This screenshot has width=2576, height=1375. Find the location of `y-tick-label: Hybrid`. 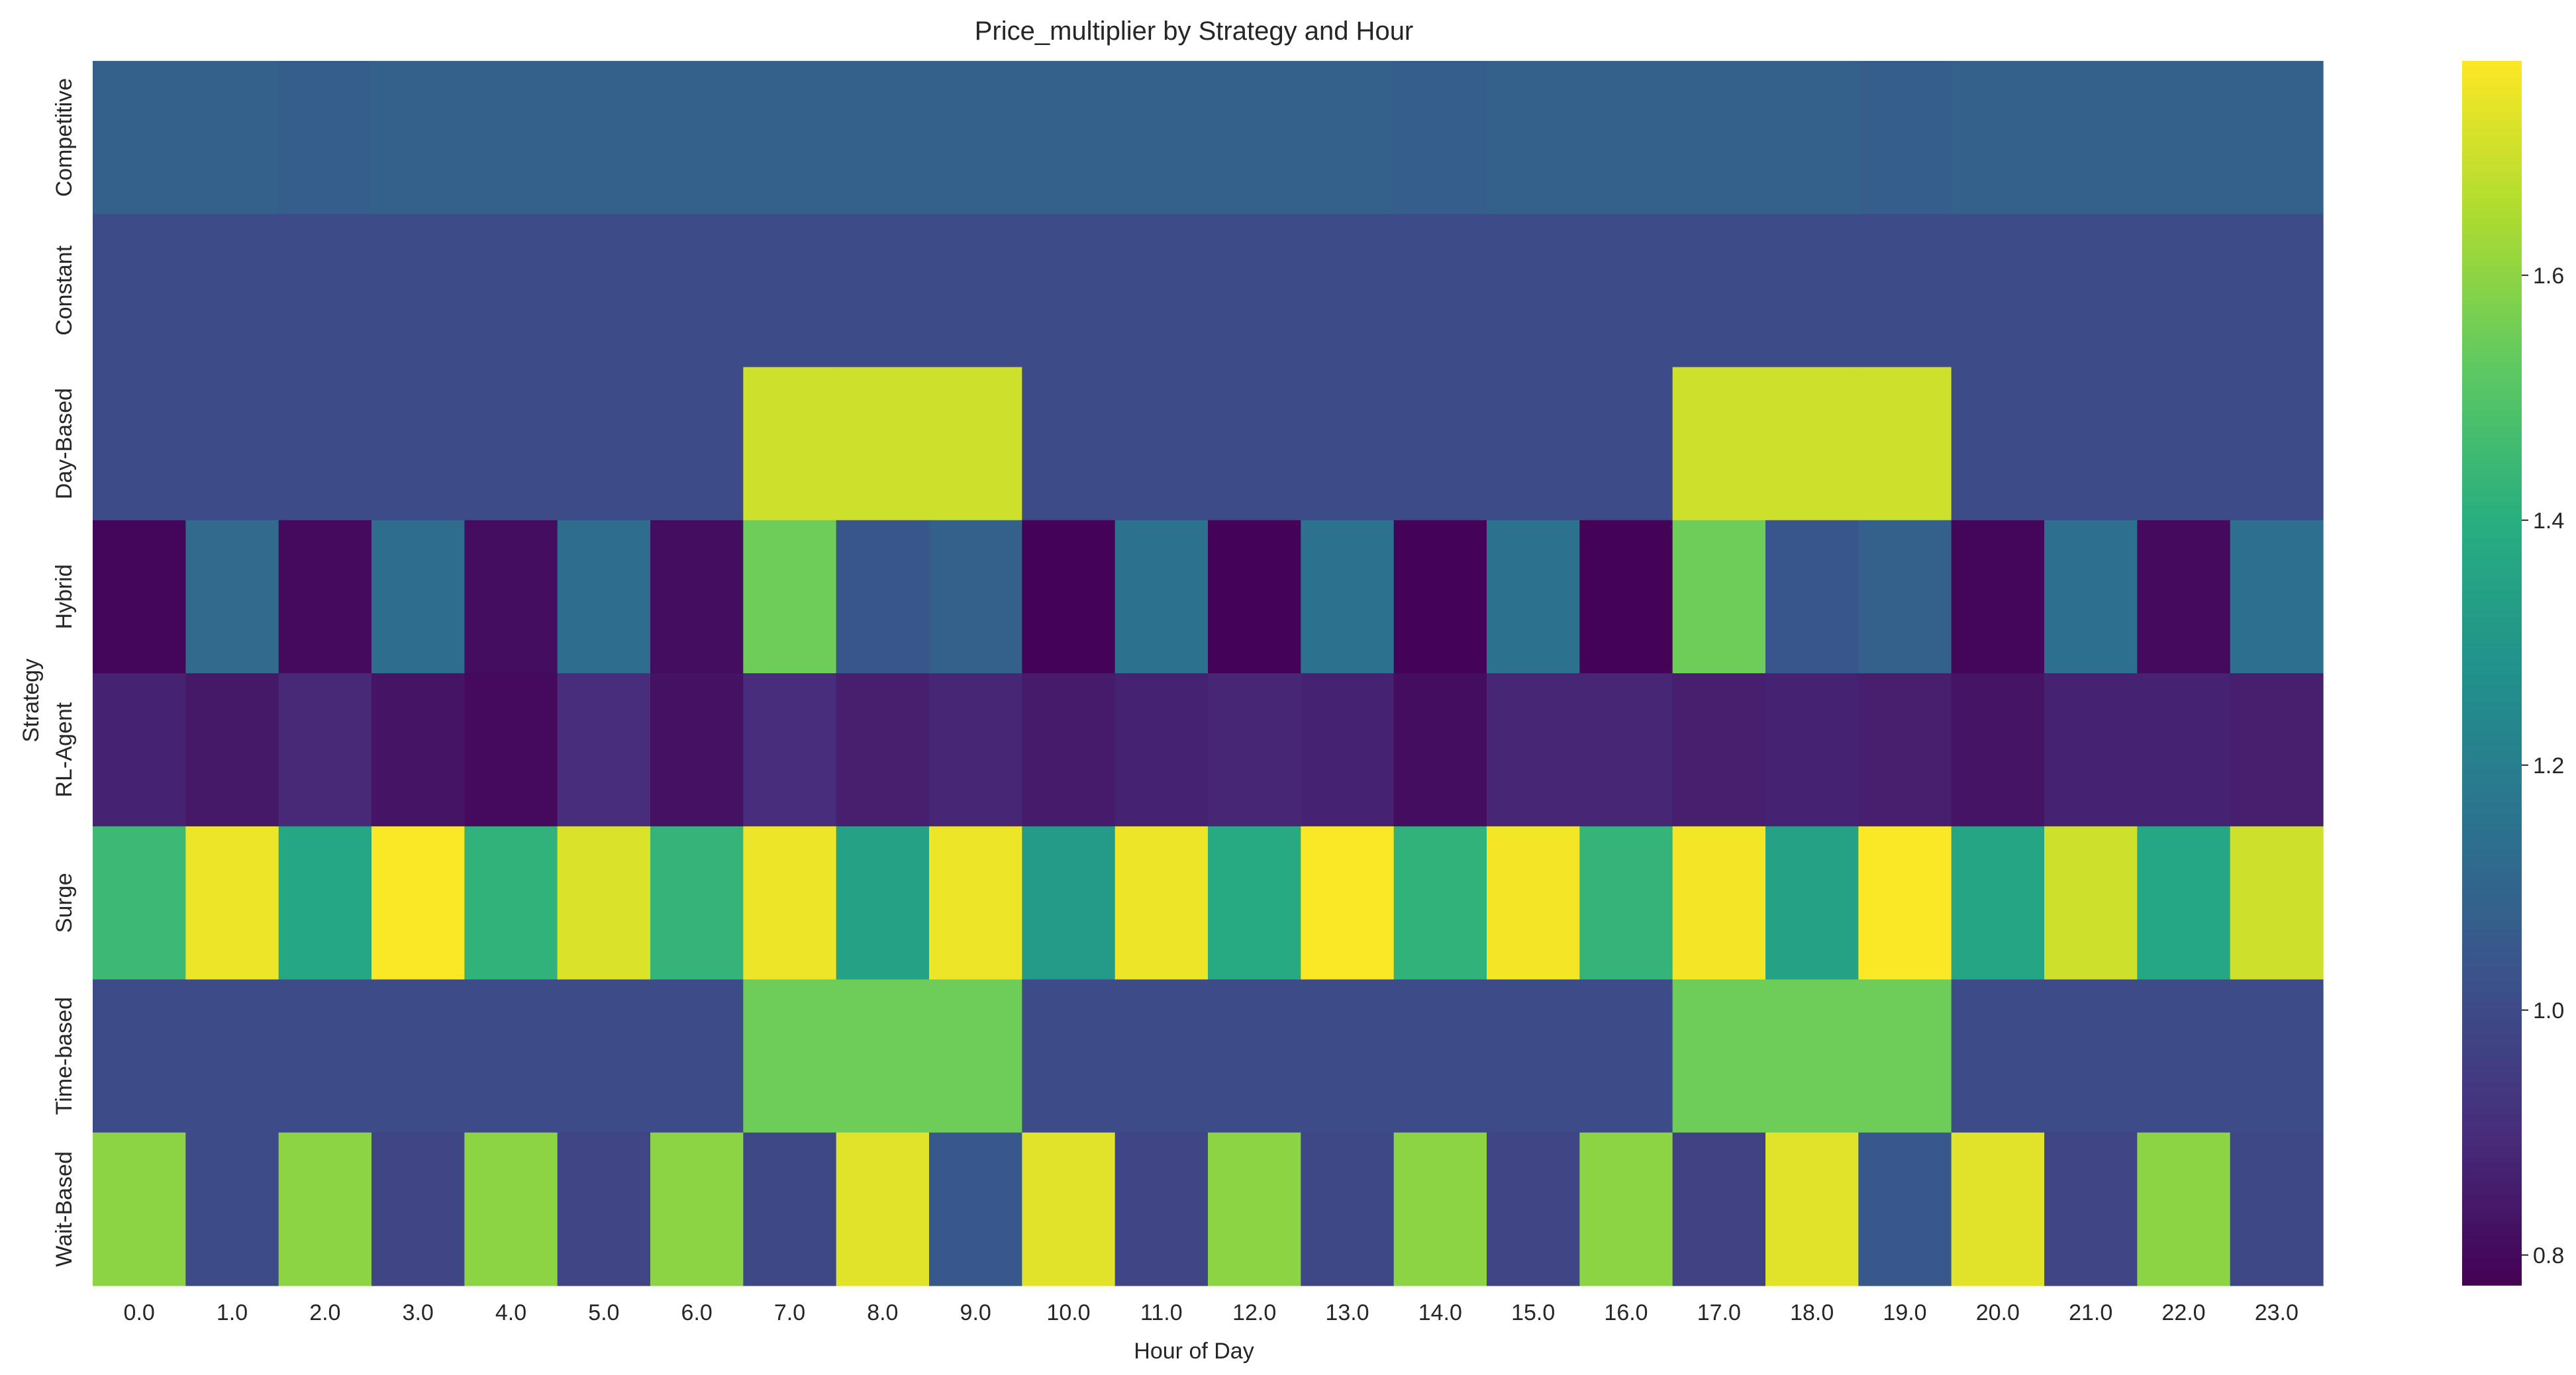

y-tick-label: Hybrid is located at coordinates (64, 596).